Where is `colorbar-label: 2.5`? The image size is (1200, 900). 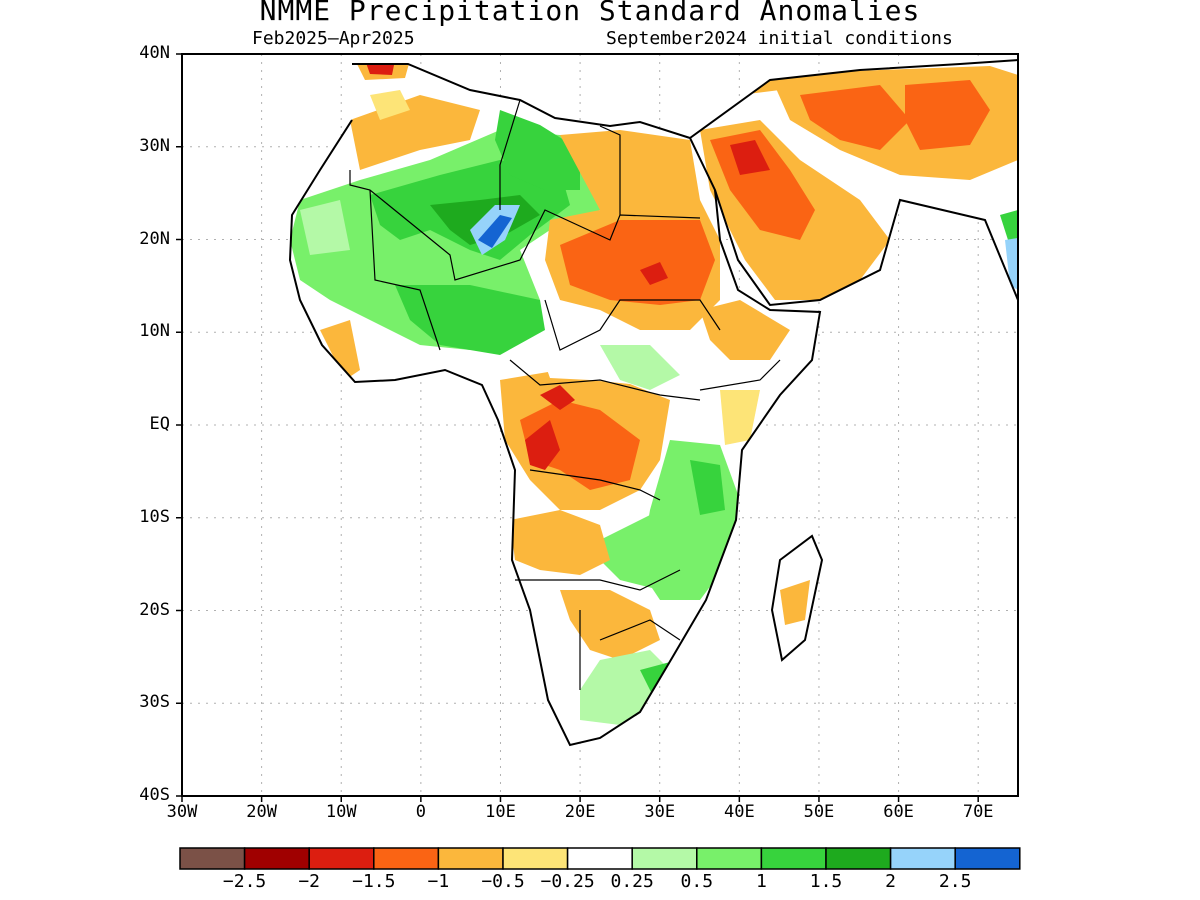 colorbar-label: 2.5 is located at coordinates (955, 881).